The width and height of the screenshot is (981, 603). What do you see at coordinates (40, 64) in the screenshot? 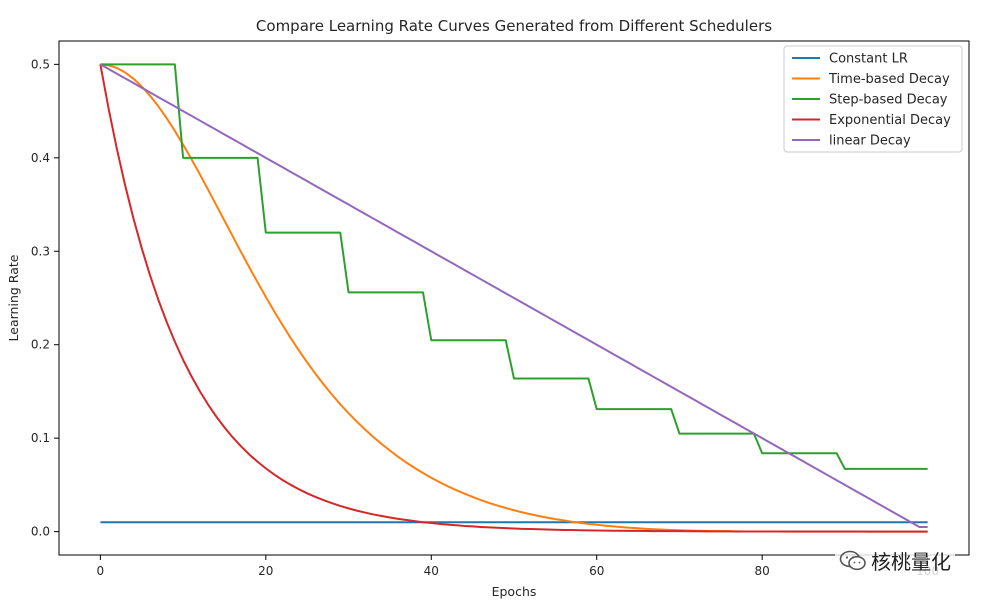
I see `y-tick-label: 0.5` at bounding box center [40, 64].